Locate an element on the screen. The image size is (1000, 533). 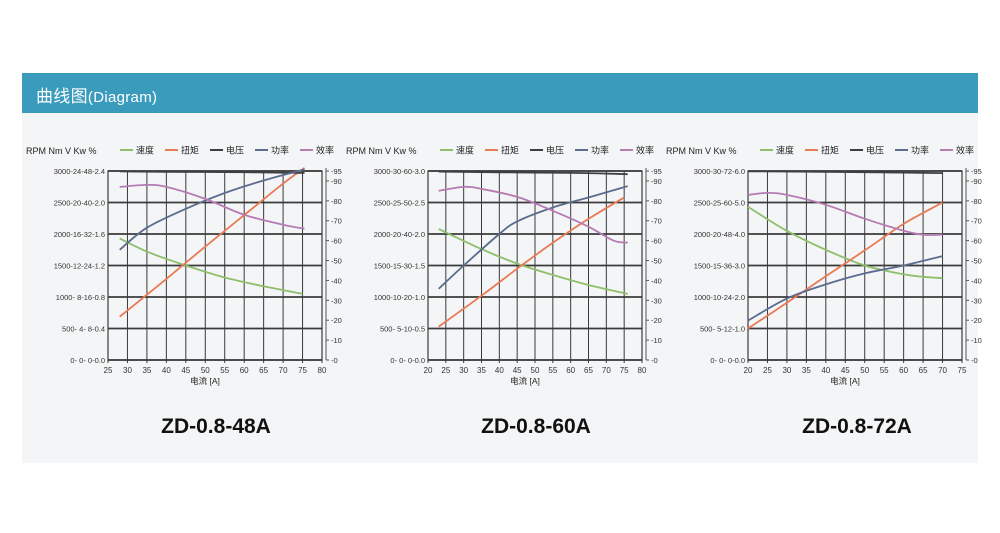
left-tick-label: 3000-30-60-3.0 is located at coordinates (399, 171).